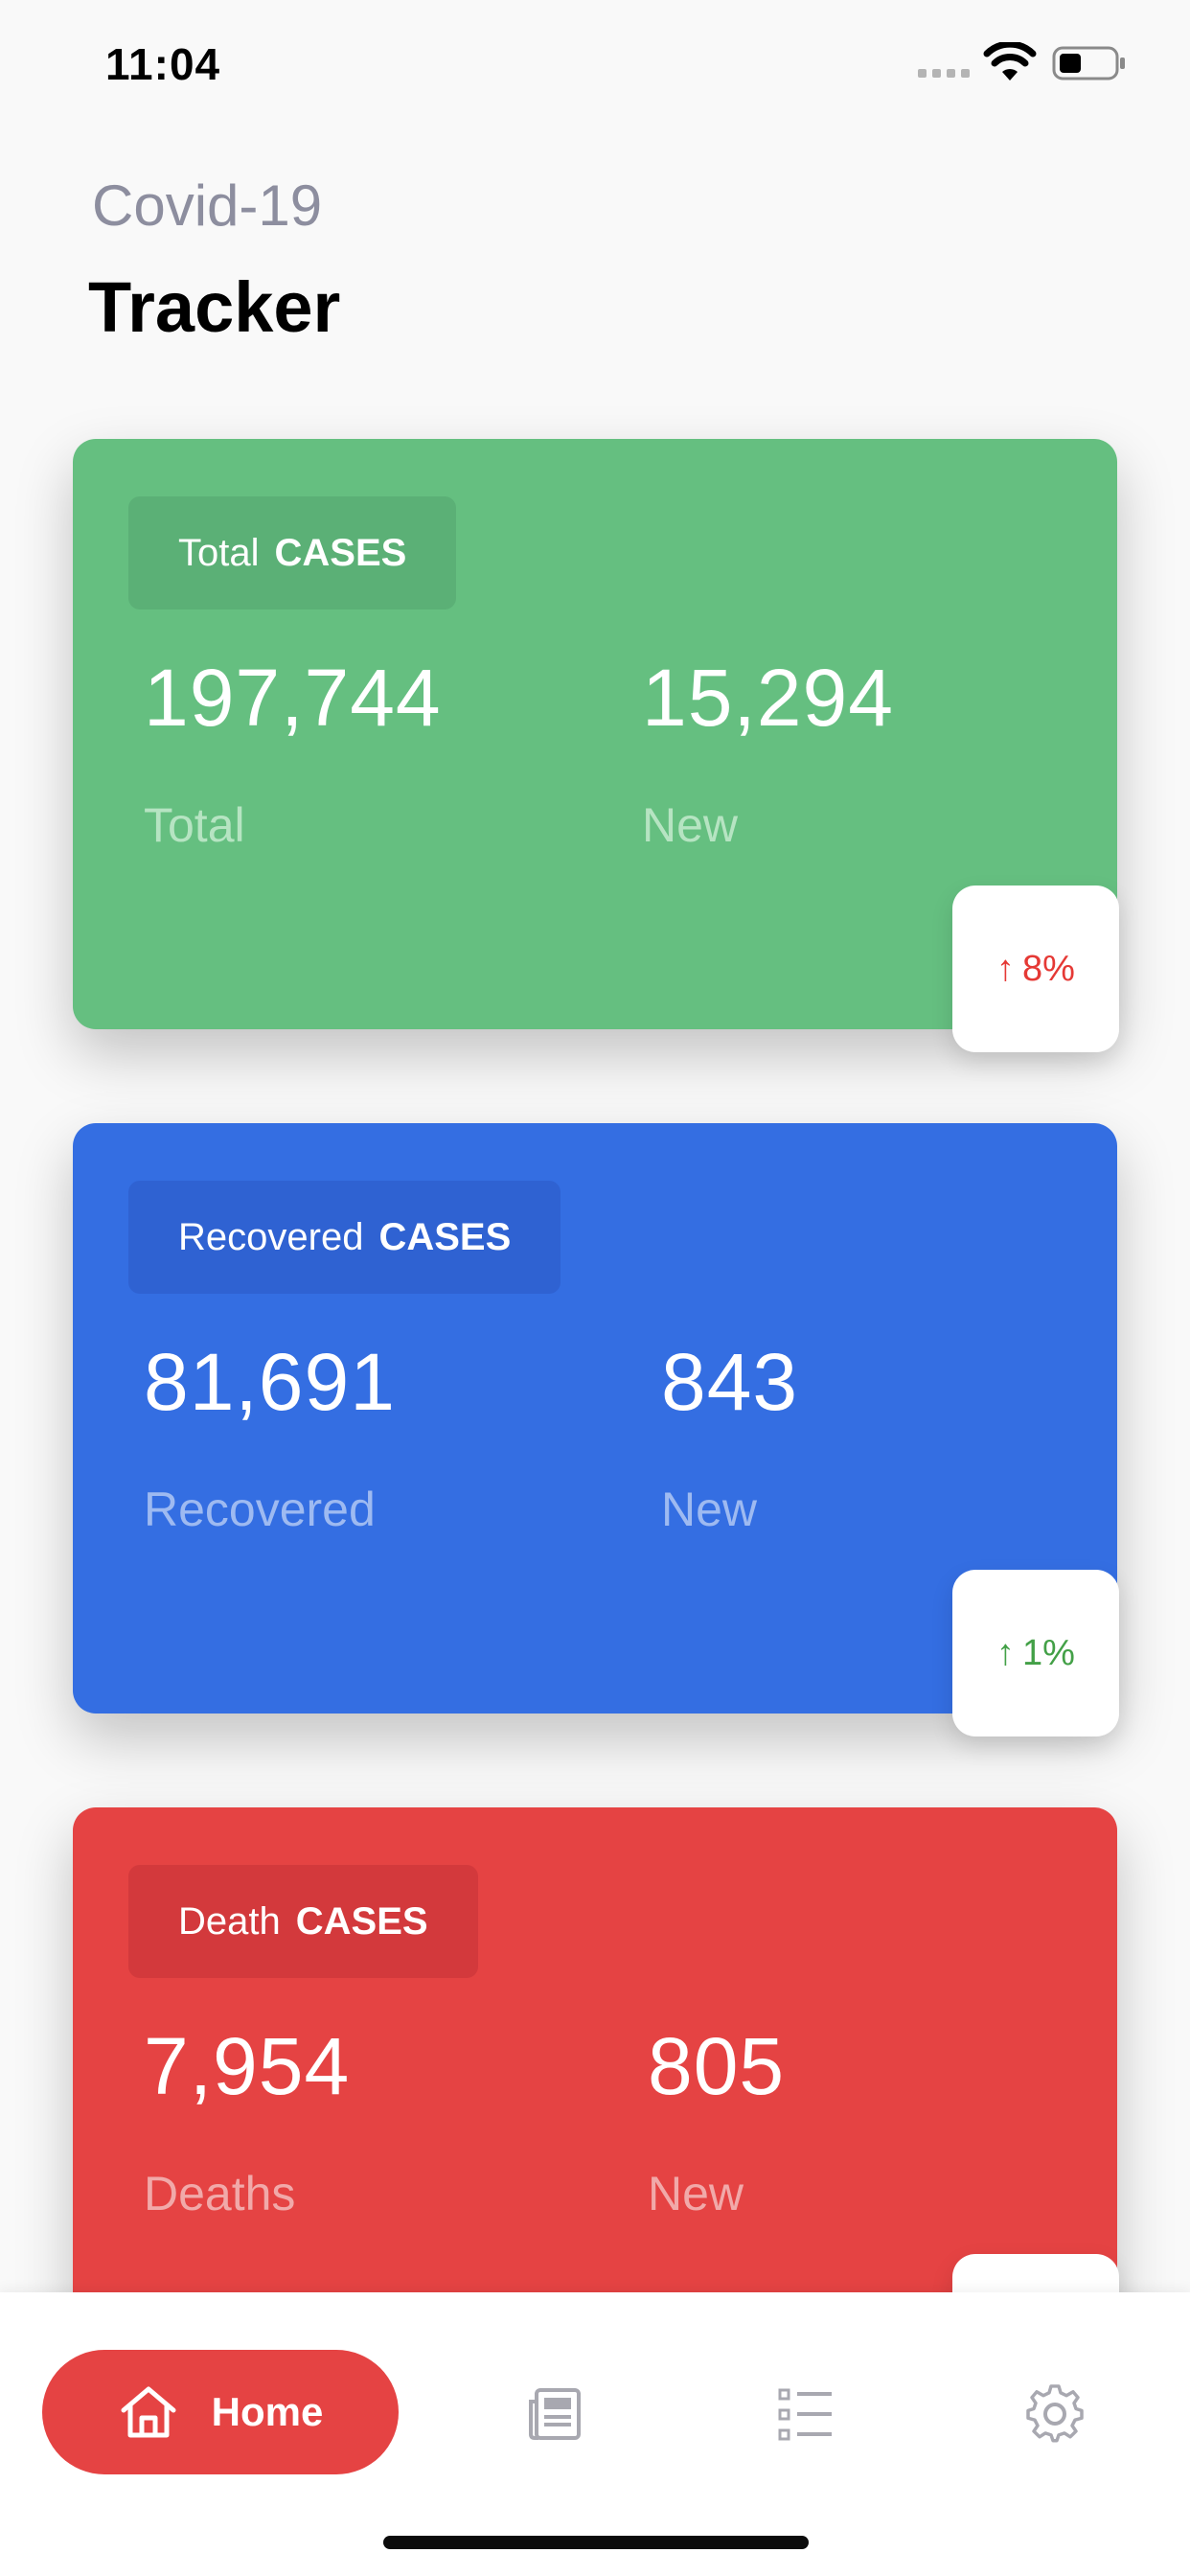 This screenshot has width=1190, height=2576. I want to click on home-indicator, so click(596, 2542).